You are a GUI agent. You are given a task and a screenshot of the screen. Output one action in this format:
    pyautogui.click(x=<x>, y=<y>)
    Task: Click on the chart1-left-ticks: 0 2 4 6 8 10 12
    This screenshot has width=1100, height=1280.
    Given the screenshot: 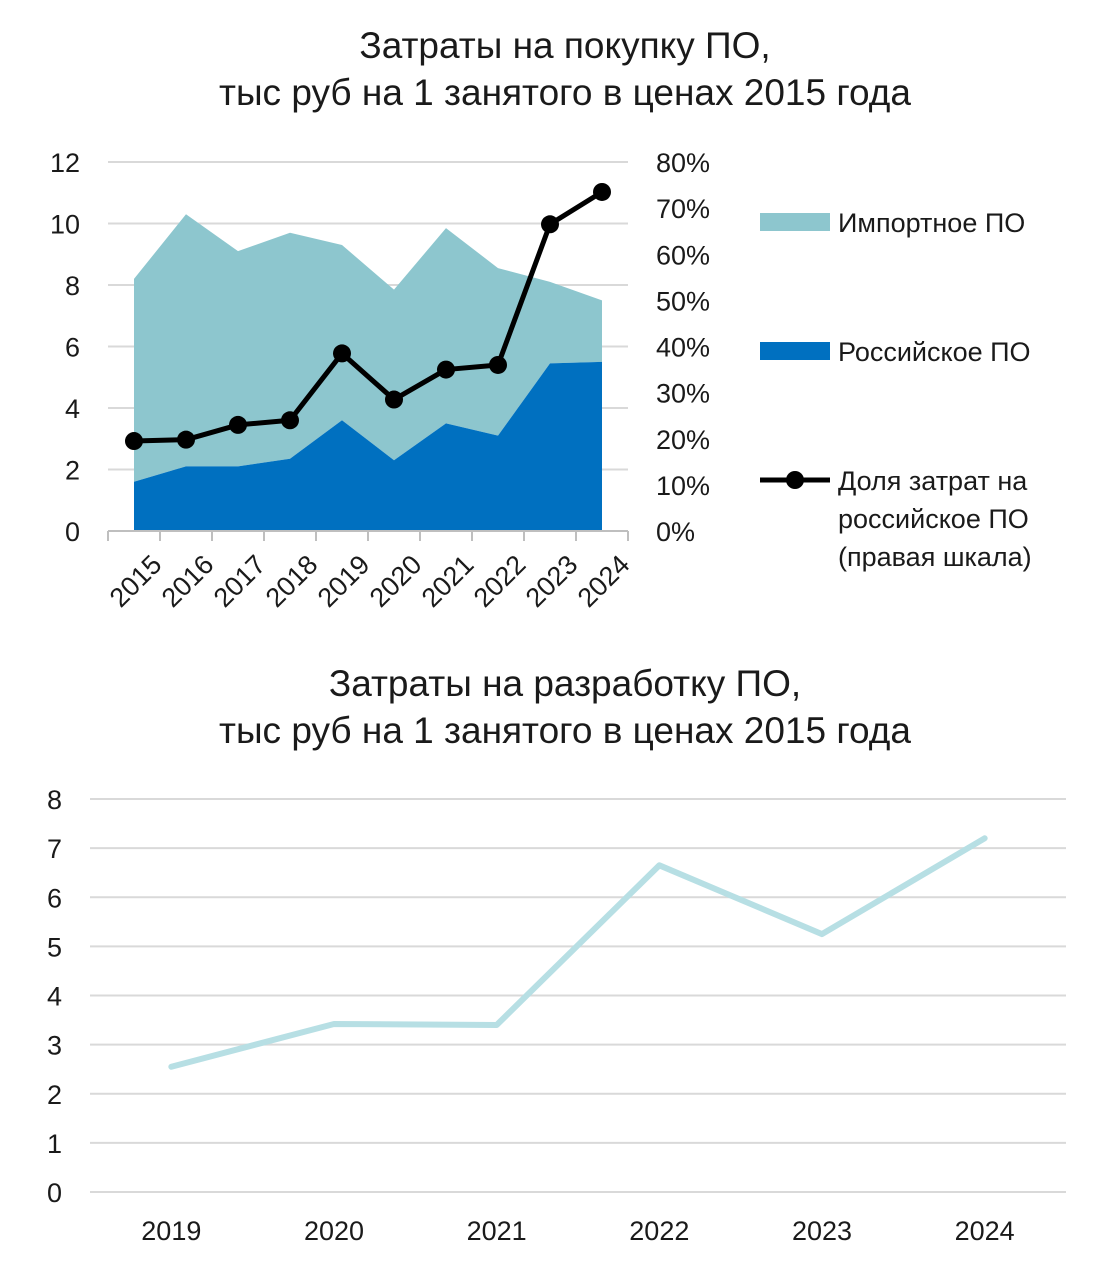 What is the action you would take?
    pyautogui.click(x=65, y=347)
    